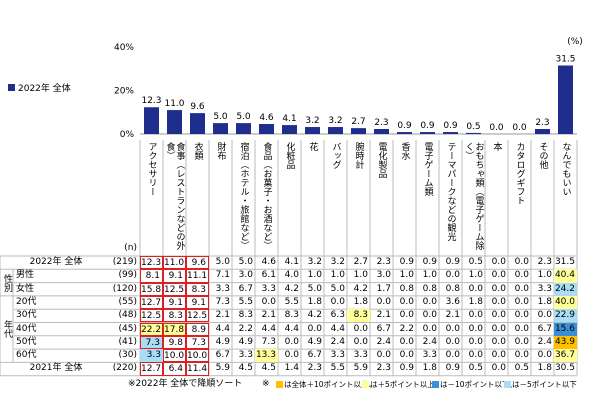 This screenshot has width=600, height=400. What do you see at coordinates (56, 368) in the screenshot?
I see `row-label: 2021年 全体` at bounding box center [56, 368].